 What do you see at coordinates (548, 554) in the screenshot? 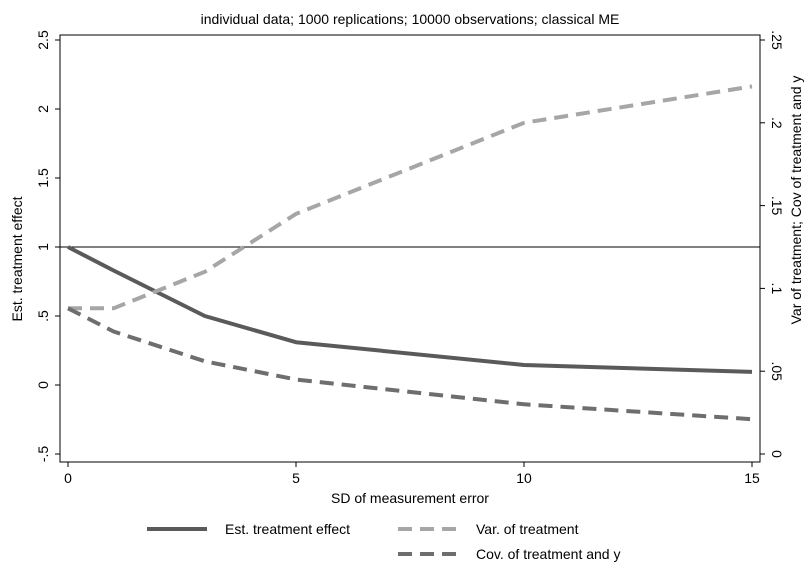
I see `legend-label-2: Cov. of treatment and y` at bounding box center [548, 554].